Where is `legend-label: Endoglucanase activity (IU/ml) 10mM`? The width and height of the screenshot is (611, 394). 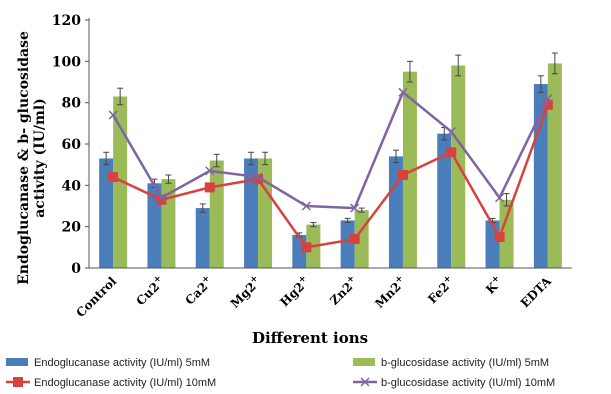 legend-label: Endoglucanase activity (IU/ml) 10mM is located at coordinates (125, 383).